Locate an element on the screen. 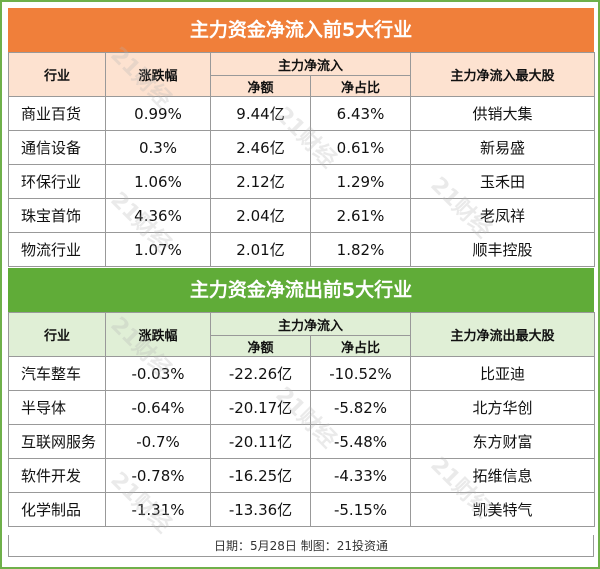 The image size is (600, 569). table-row: 半导体 -0.64% -20.17亿 -5.82% 北方华创 is located at coordinates (302, 407).